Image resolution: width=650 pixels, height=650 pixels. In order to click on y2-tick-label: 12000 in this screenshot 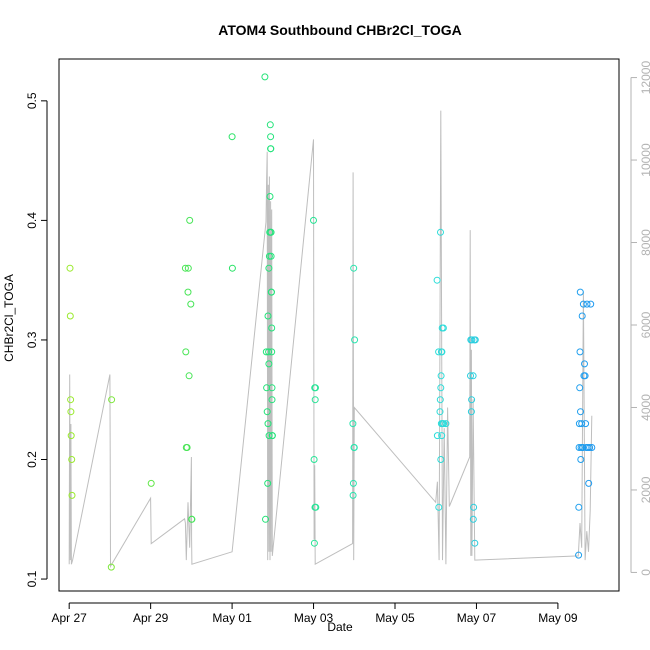, I will do `click(644, 78)`.